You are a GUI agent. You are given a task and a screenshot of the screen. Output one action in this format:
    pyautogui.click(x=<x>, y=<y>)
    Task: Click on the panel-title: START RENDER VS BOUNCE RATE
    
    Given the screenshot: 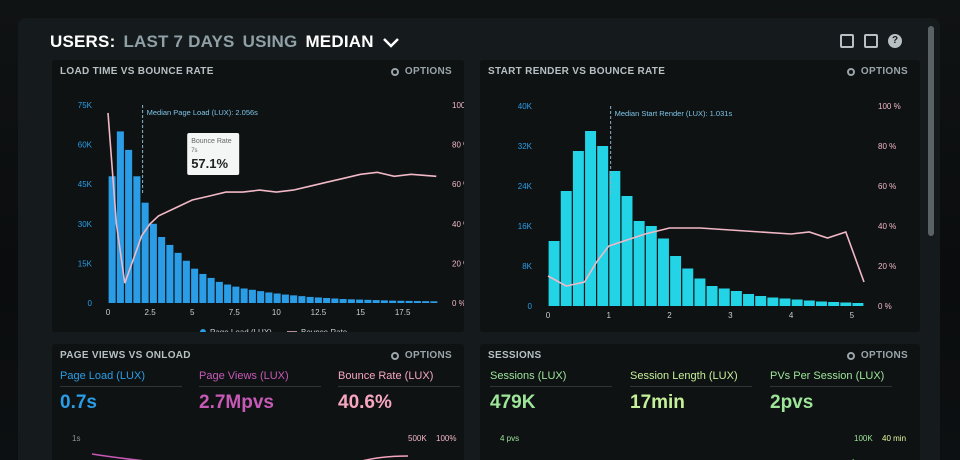 What is the action you would take?
    pyautogui.click(x=577, y=71)
    